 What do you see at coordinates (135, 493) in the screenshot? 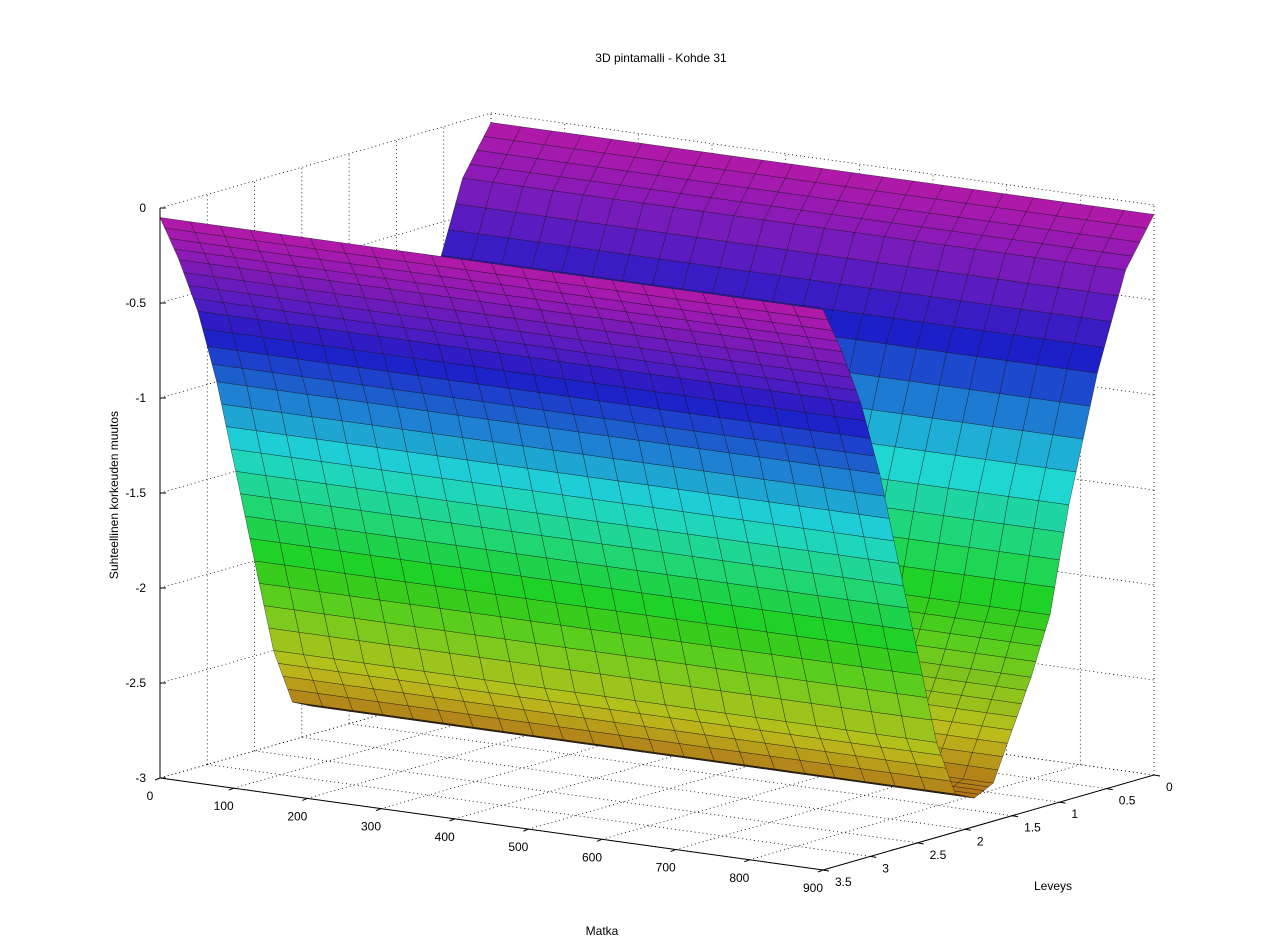
I see `z-tick-label: -1.5` at bounding box center [135, 493].